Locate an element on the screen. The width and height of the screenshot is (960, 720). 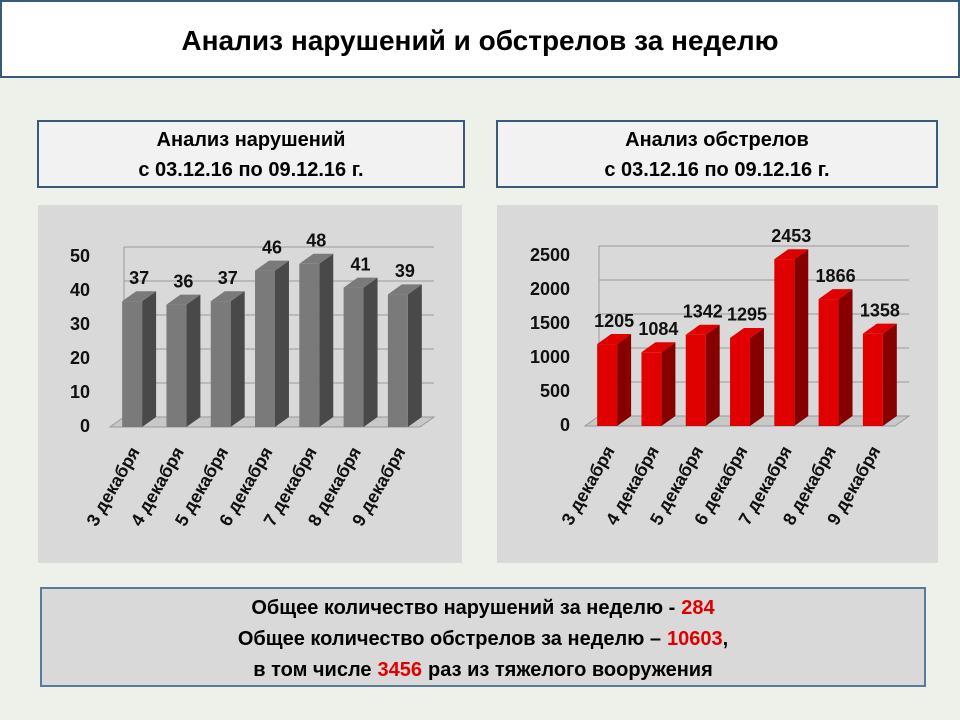
summary-value: 3456 is located at coordinates (400, 670).